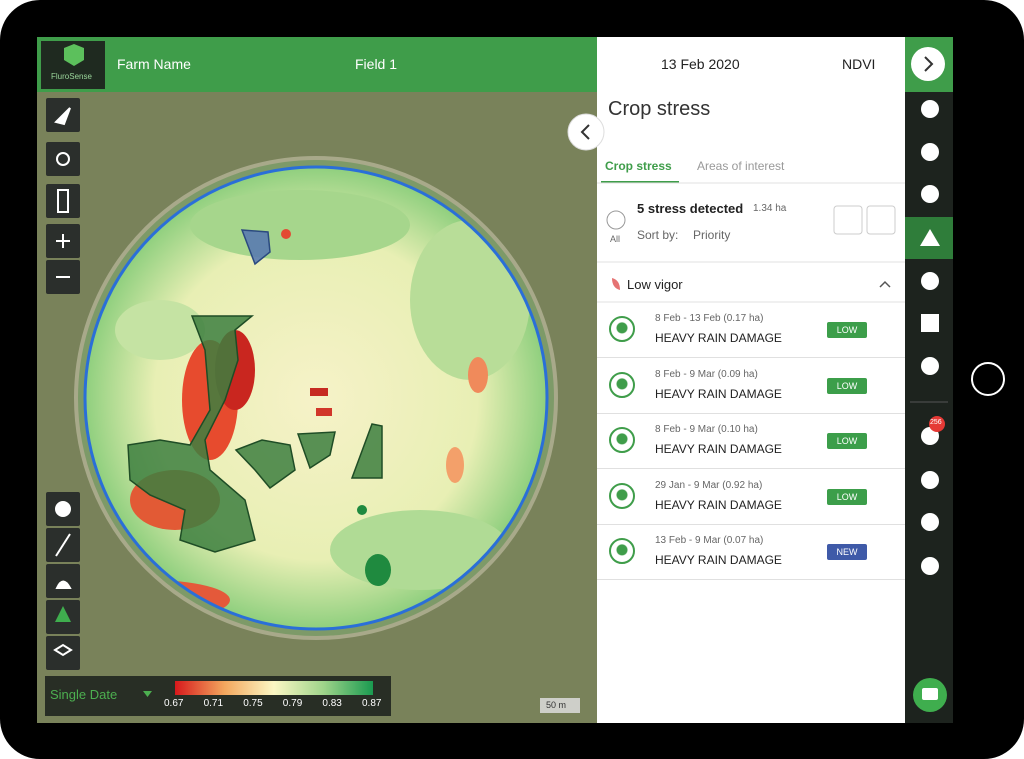 The width and height of the screenshot is (1024, 759). I want to click on legend-tick: 0.83, so click(332, 703).